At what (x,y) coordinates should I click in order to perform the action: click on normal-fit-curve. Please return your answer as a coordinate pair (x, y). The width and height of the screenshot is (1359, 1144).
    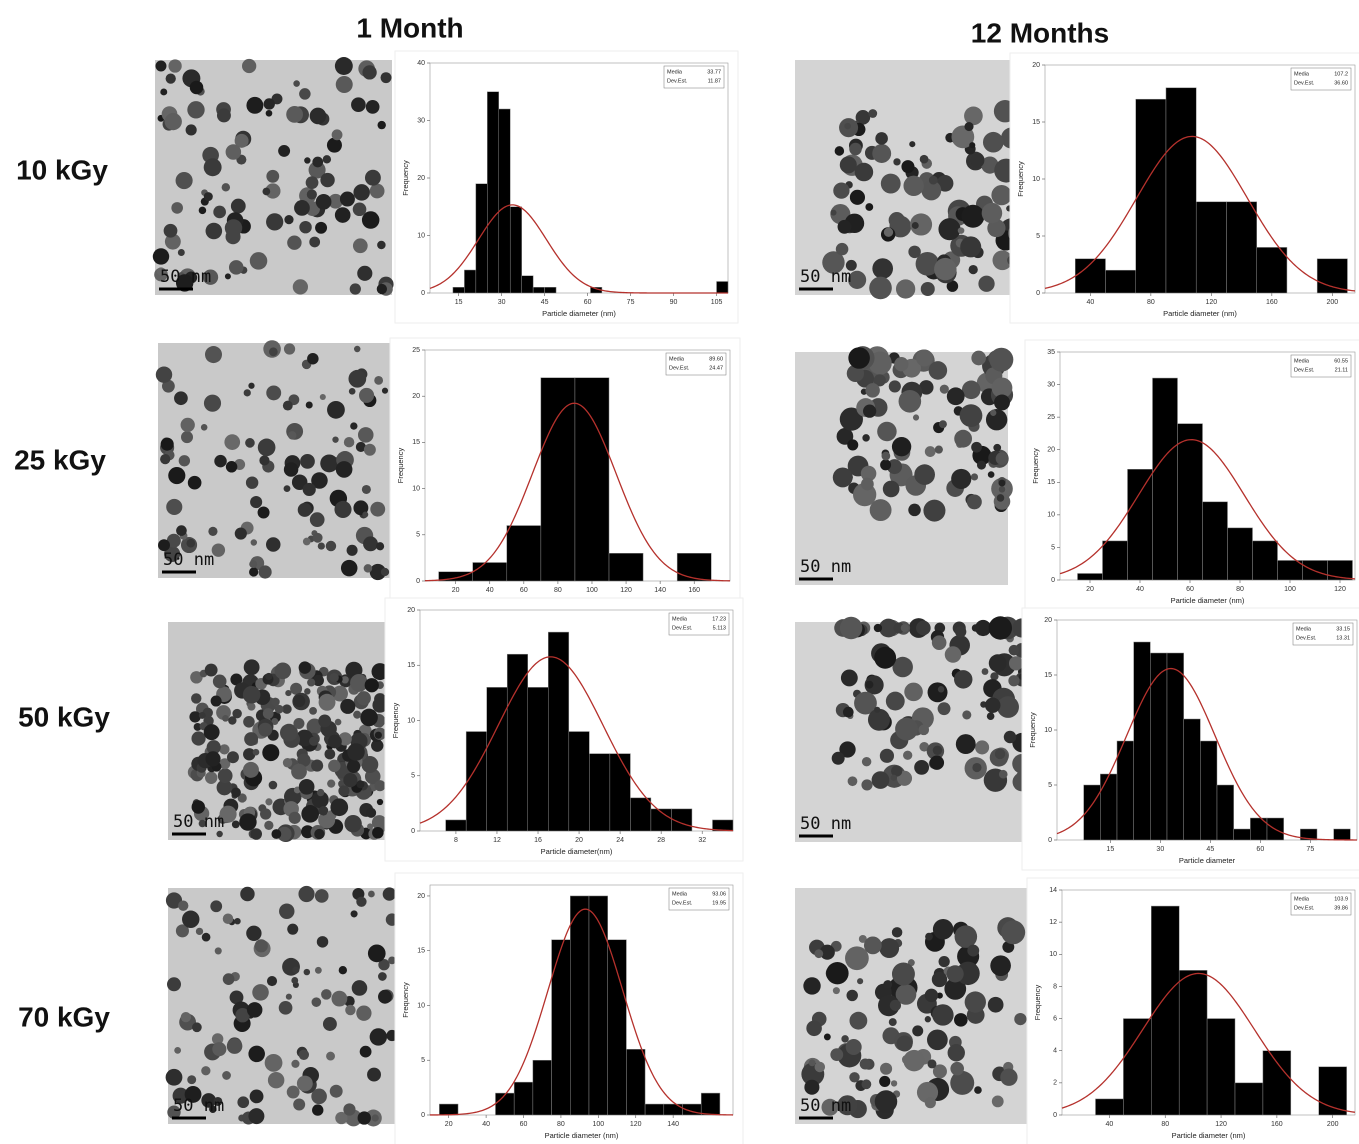
    Looking at the image, I should click on (1206, 754).